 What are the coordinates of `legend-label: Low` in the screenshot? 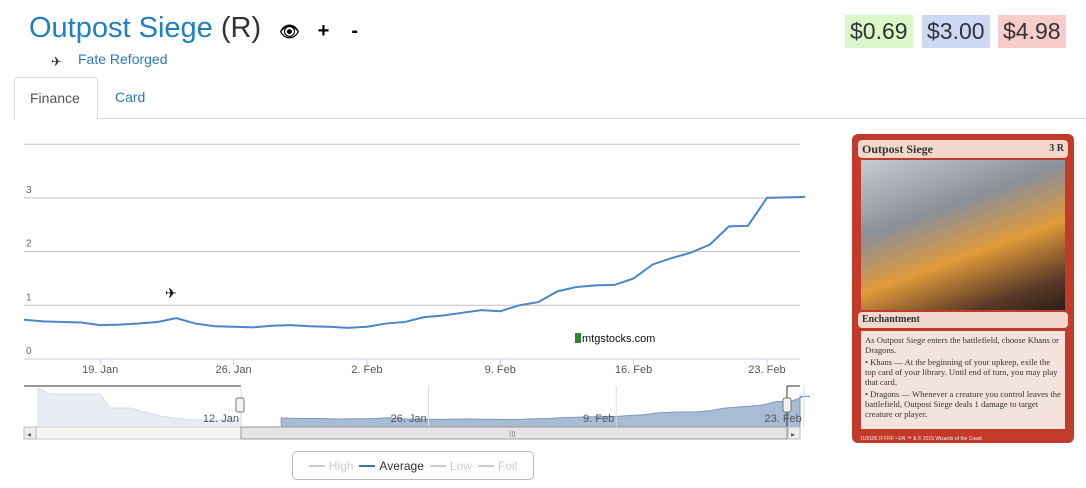 It's located at (460, 465).